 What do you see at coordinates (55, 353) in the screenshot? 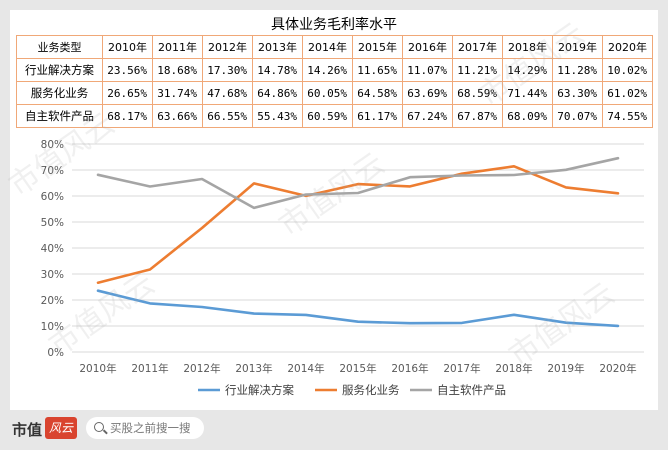
I see `y-tick-label: 0%` at bounding box center [55, 353].